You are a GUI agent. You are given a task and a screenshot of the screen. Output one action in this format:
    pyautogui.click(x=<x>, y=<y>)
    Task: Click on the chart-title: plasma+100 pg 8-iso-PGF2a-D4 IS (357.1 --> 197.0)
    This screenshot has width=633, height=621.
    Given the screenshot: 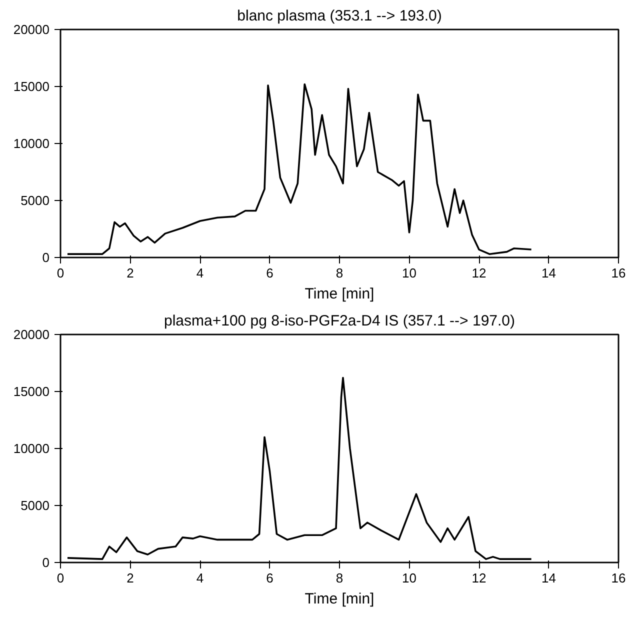 What is the action you would take?
    pyautogui.click(x=340, y=321)
    